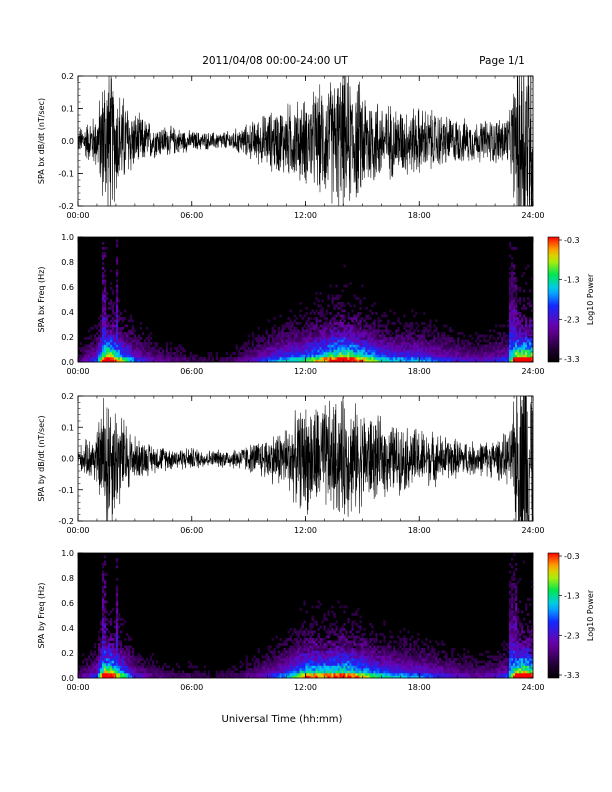 This screenshot has height=792, width=612. What do you see at coordinates (306, 616) in the screenshot?
I see `spectrogram-cells` at bounding box center [306, 616].